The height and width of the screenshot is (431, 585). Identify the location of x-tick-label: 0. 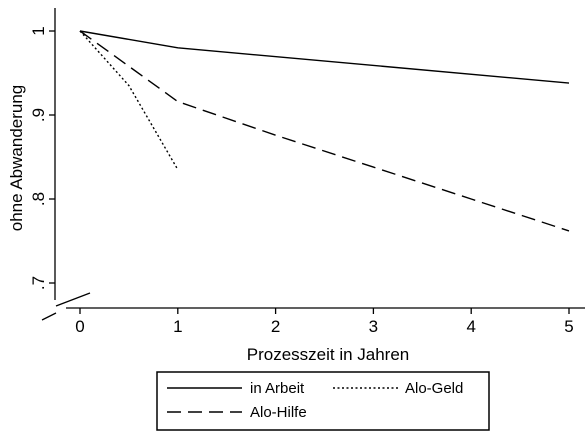
(79, 326).